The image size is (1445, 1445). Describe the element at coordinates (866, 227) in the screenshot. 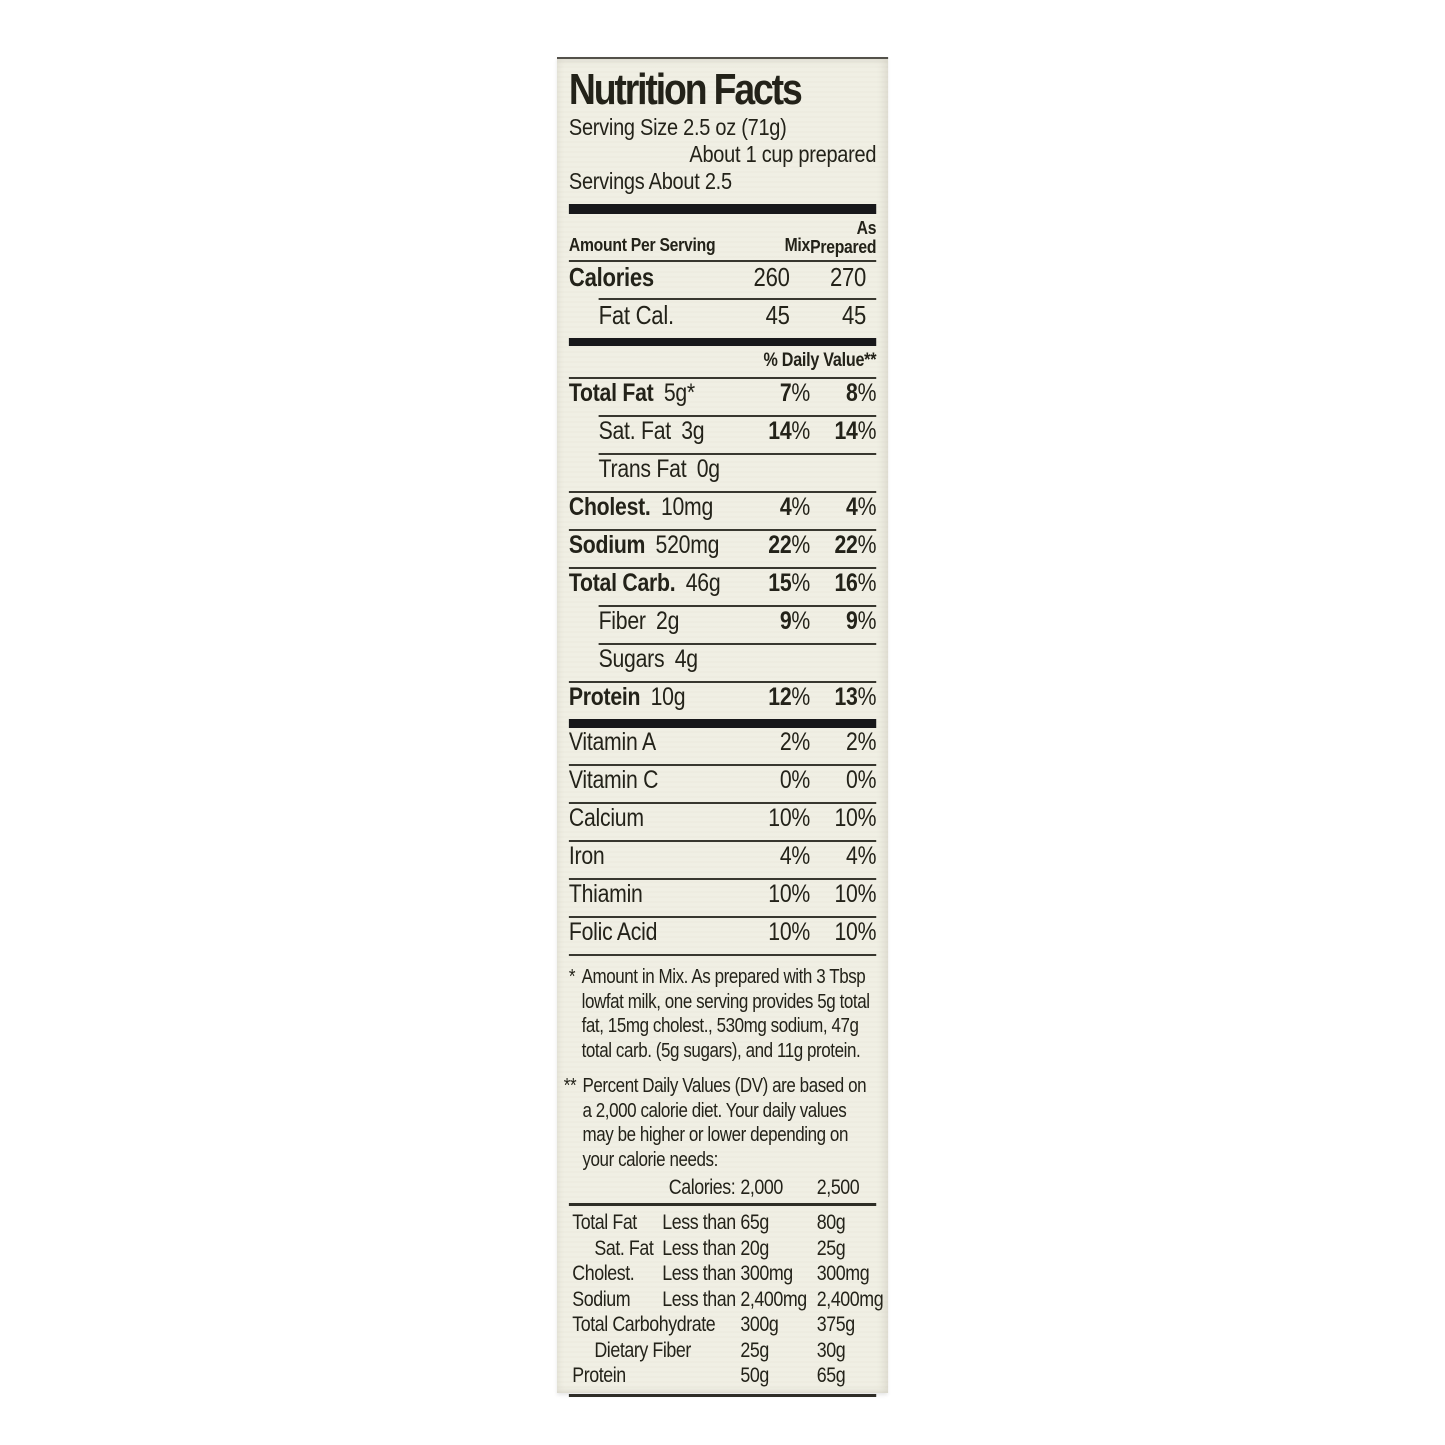

I see `as-prepared-line1: As` at that location.